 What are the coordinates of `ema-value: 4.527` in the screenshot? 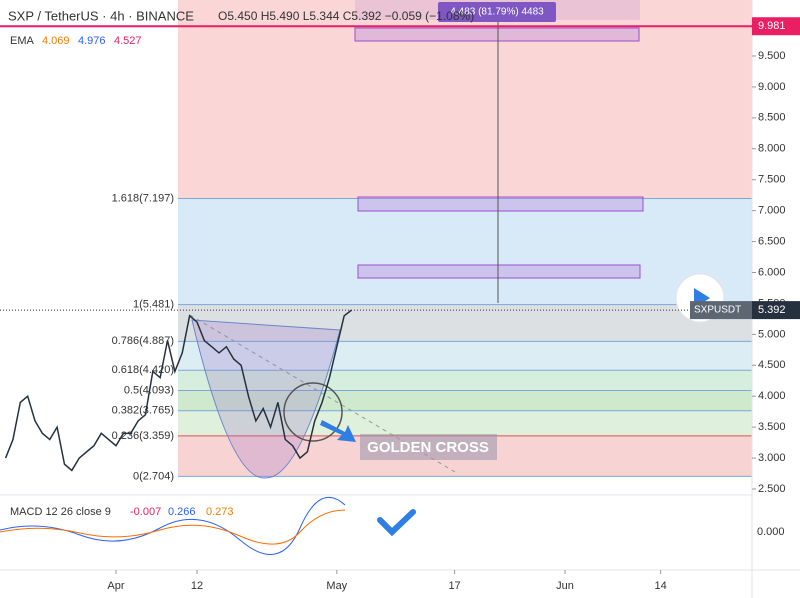 It's located at (128, 41).